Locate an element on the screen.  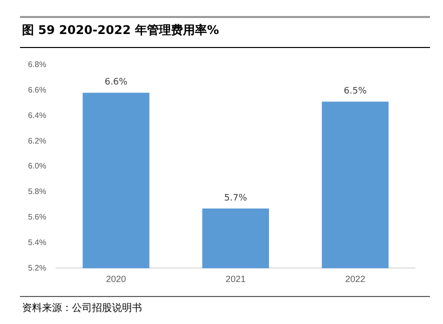
y-tick-label: 5.6% is located at coordinates (37, 217).